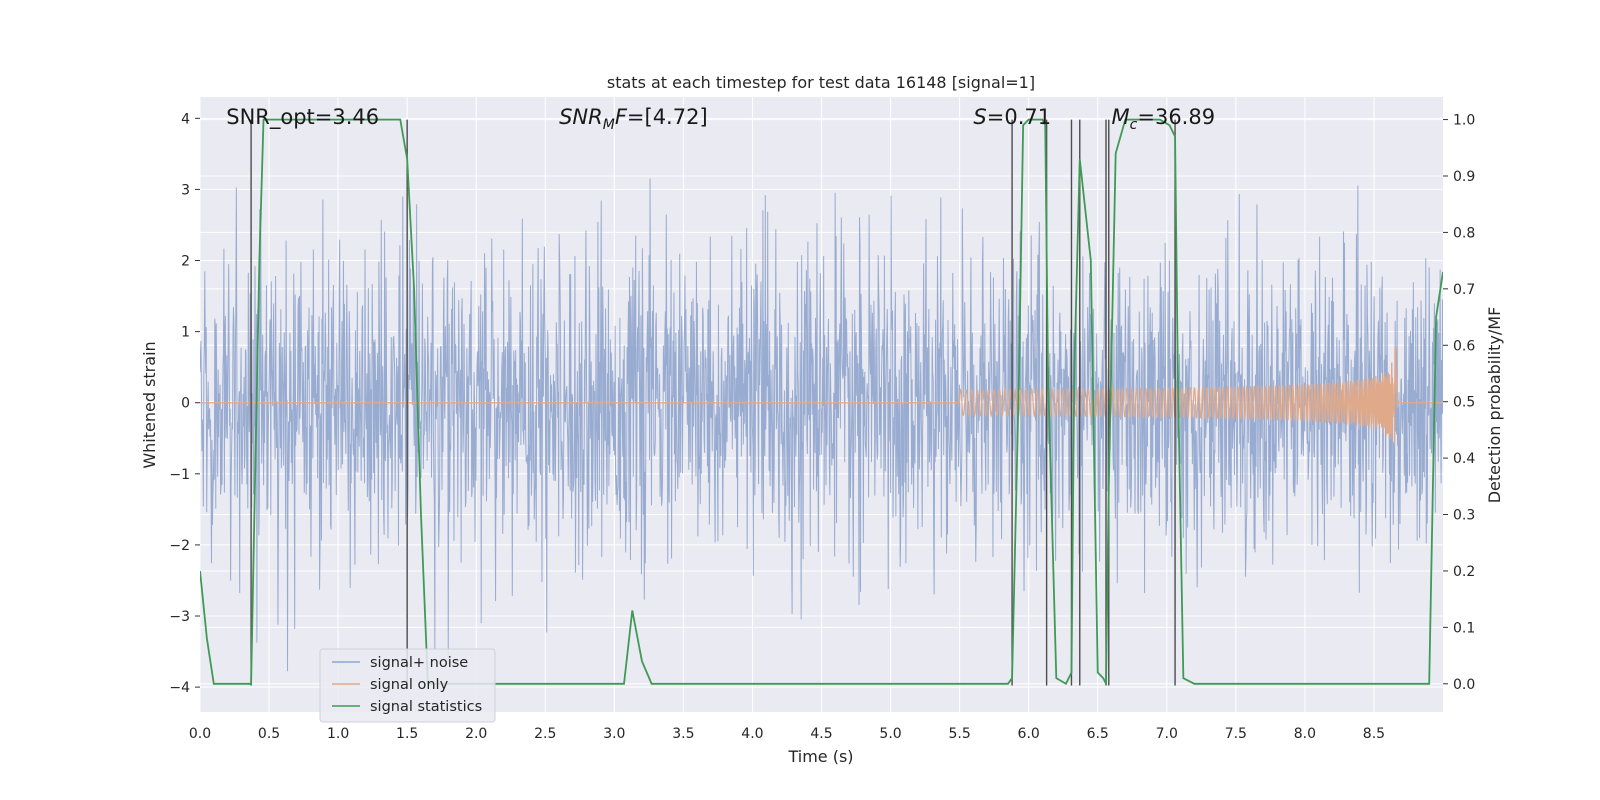 The width and height of the screenshot is (1600, 800). What do you see at coordinates (185, 119) in the screenshot?
I see `y-left-tick-label: 4` at bounding box center [185, 119].